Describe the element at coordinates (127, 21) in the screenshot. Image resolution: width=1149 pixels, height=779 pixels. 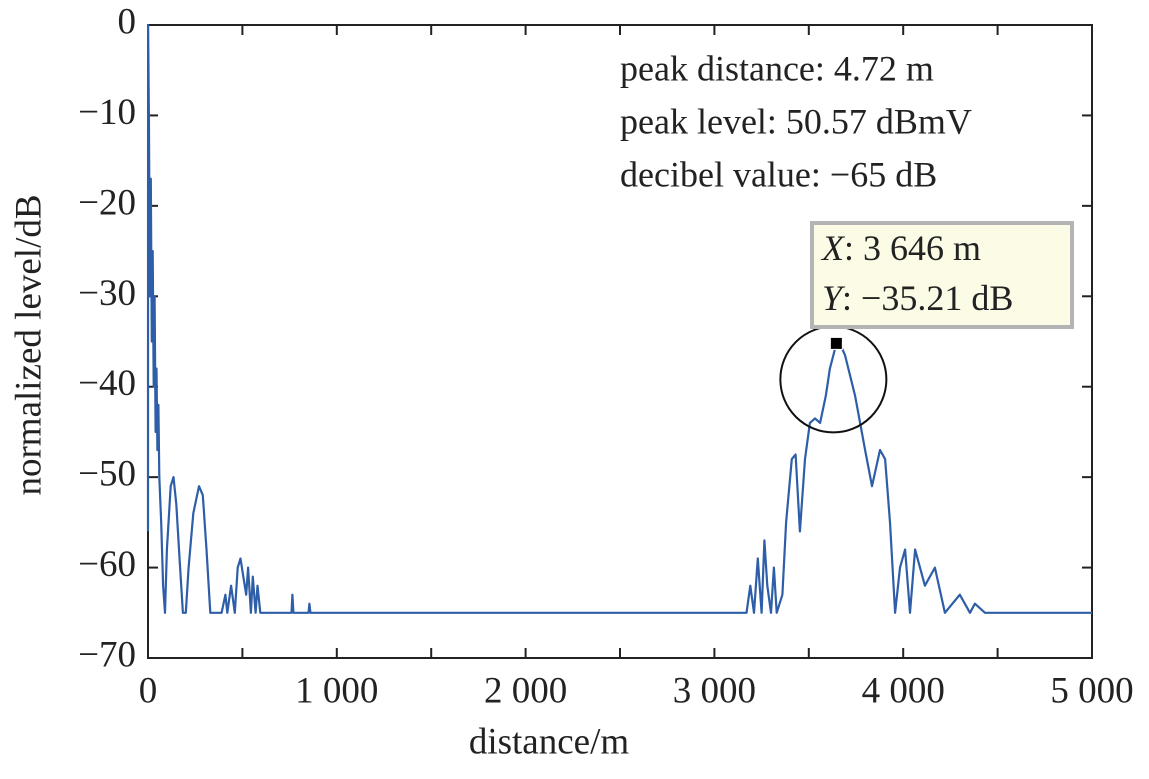
I see `y-tick-label: 0` at that location.